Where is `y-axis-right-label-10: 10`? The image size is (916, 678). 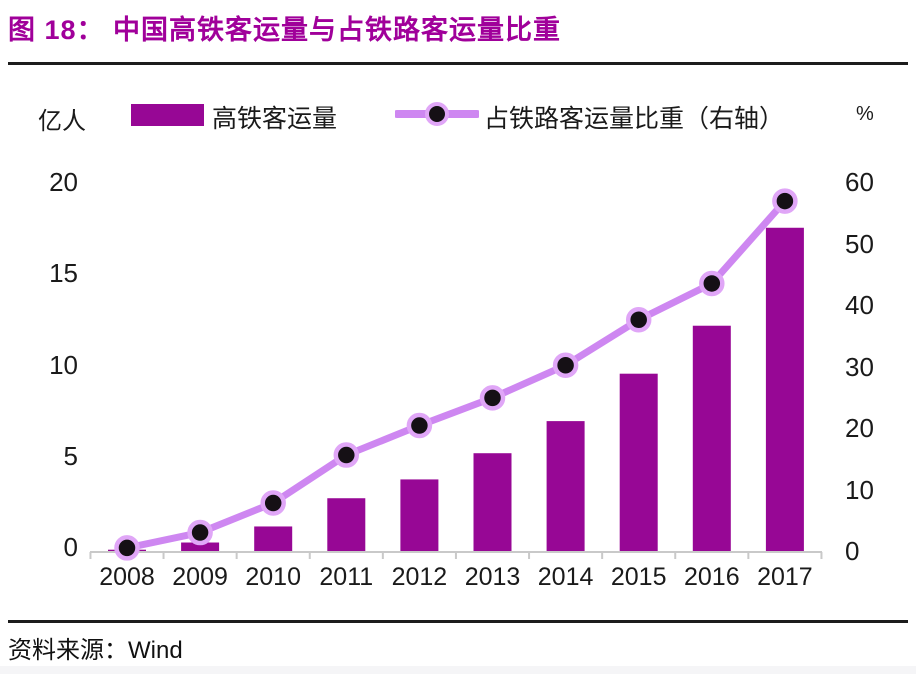 y-axis-right-label-10: 10 is located at coordinates (859, 489).